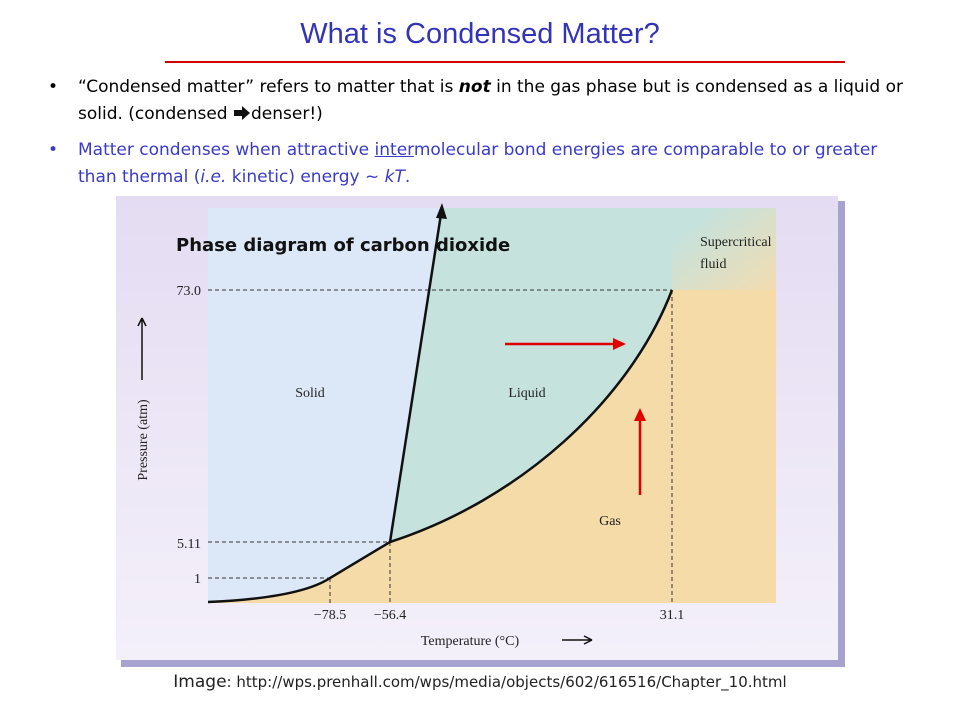 This screenshot has height=720, width=960. What do you see at coordinates (330, 615) in the screenshot?
I see `x-tick-label: −78.5` at bounding box center [330, 615].